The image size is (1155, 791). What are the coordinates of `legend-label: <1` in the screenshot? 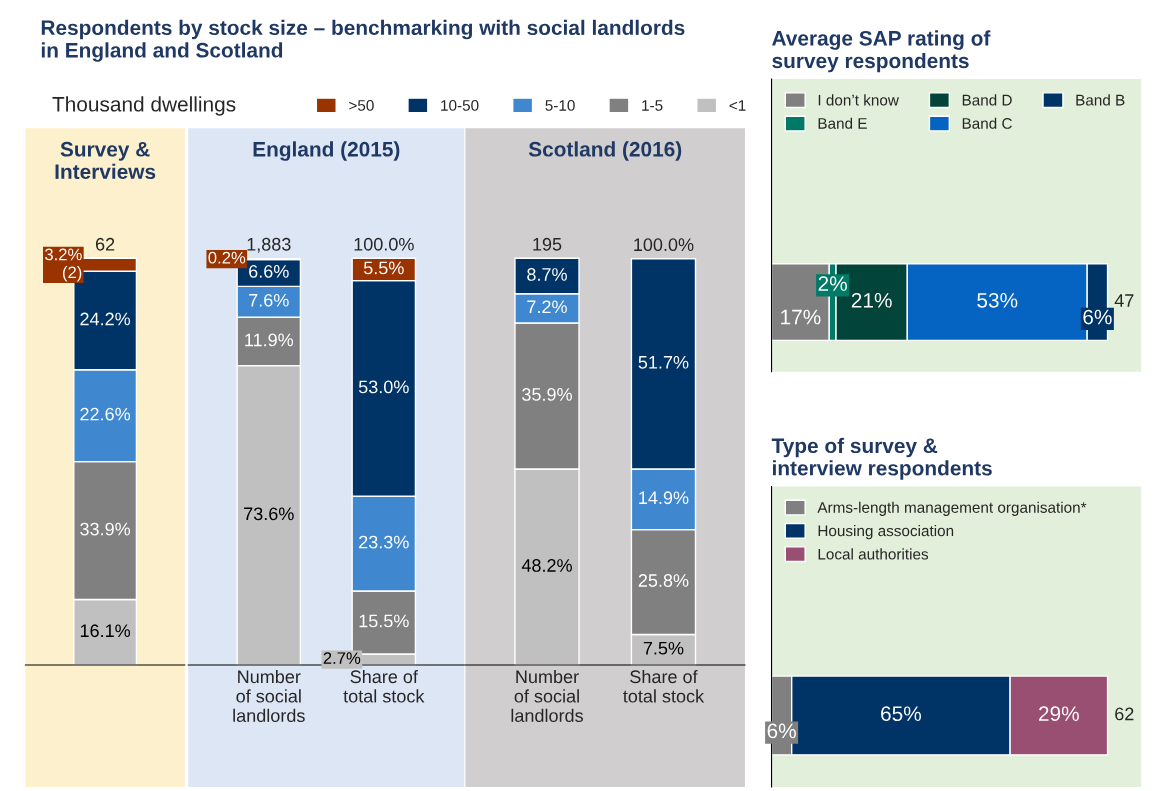 It's located at (737, 105).